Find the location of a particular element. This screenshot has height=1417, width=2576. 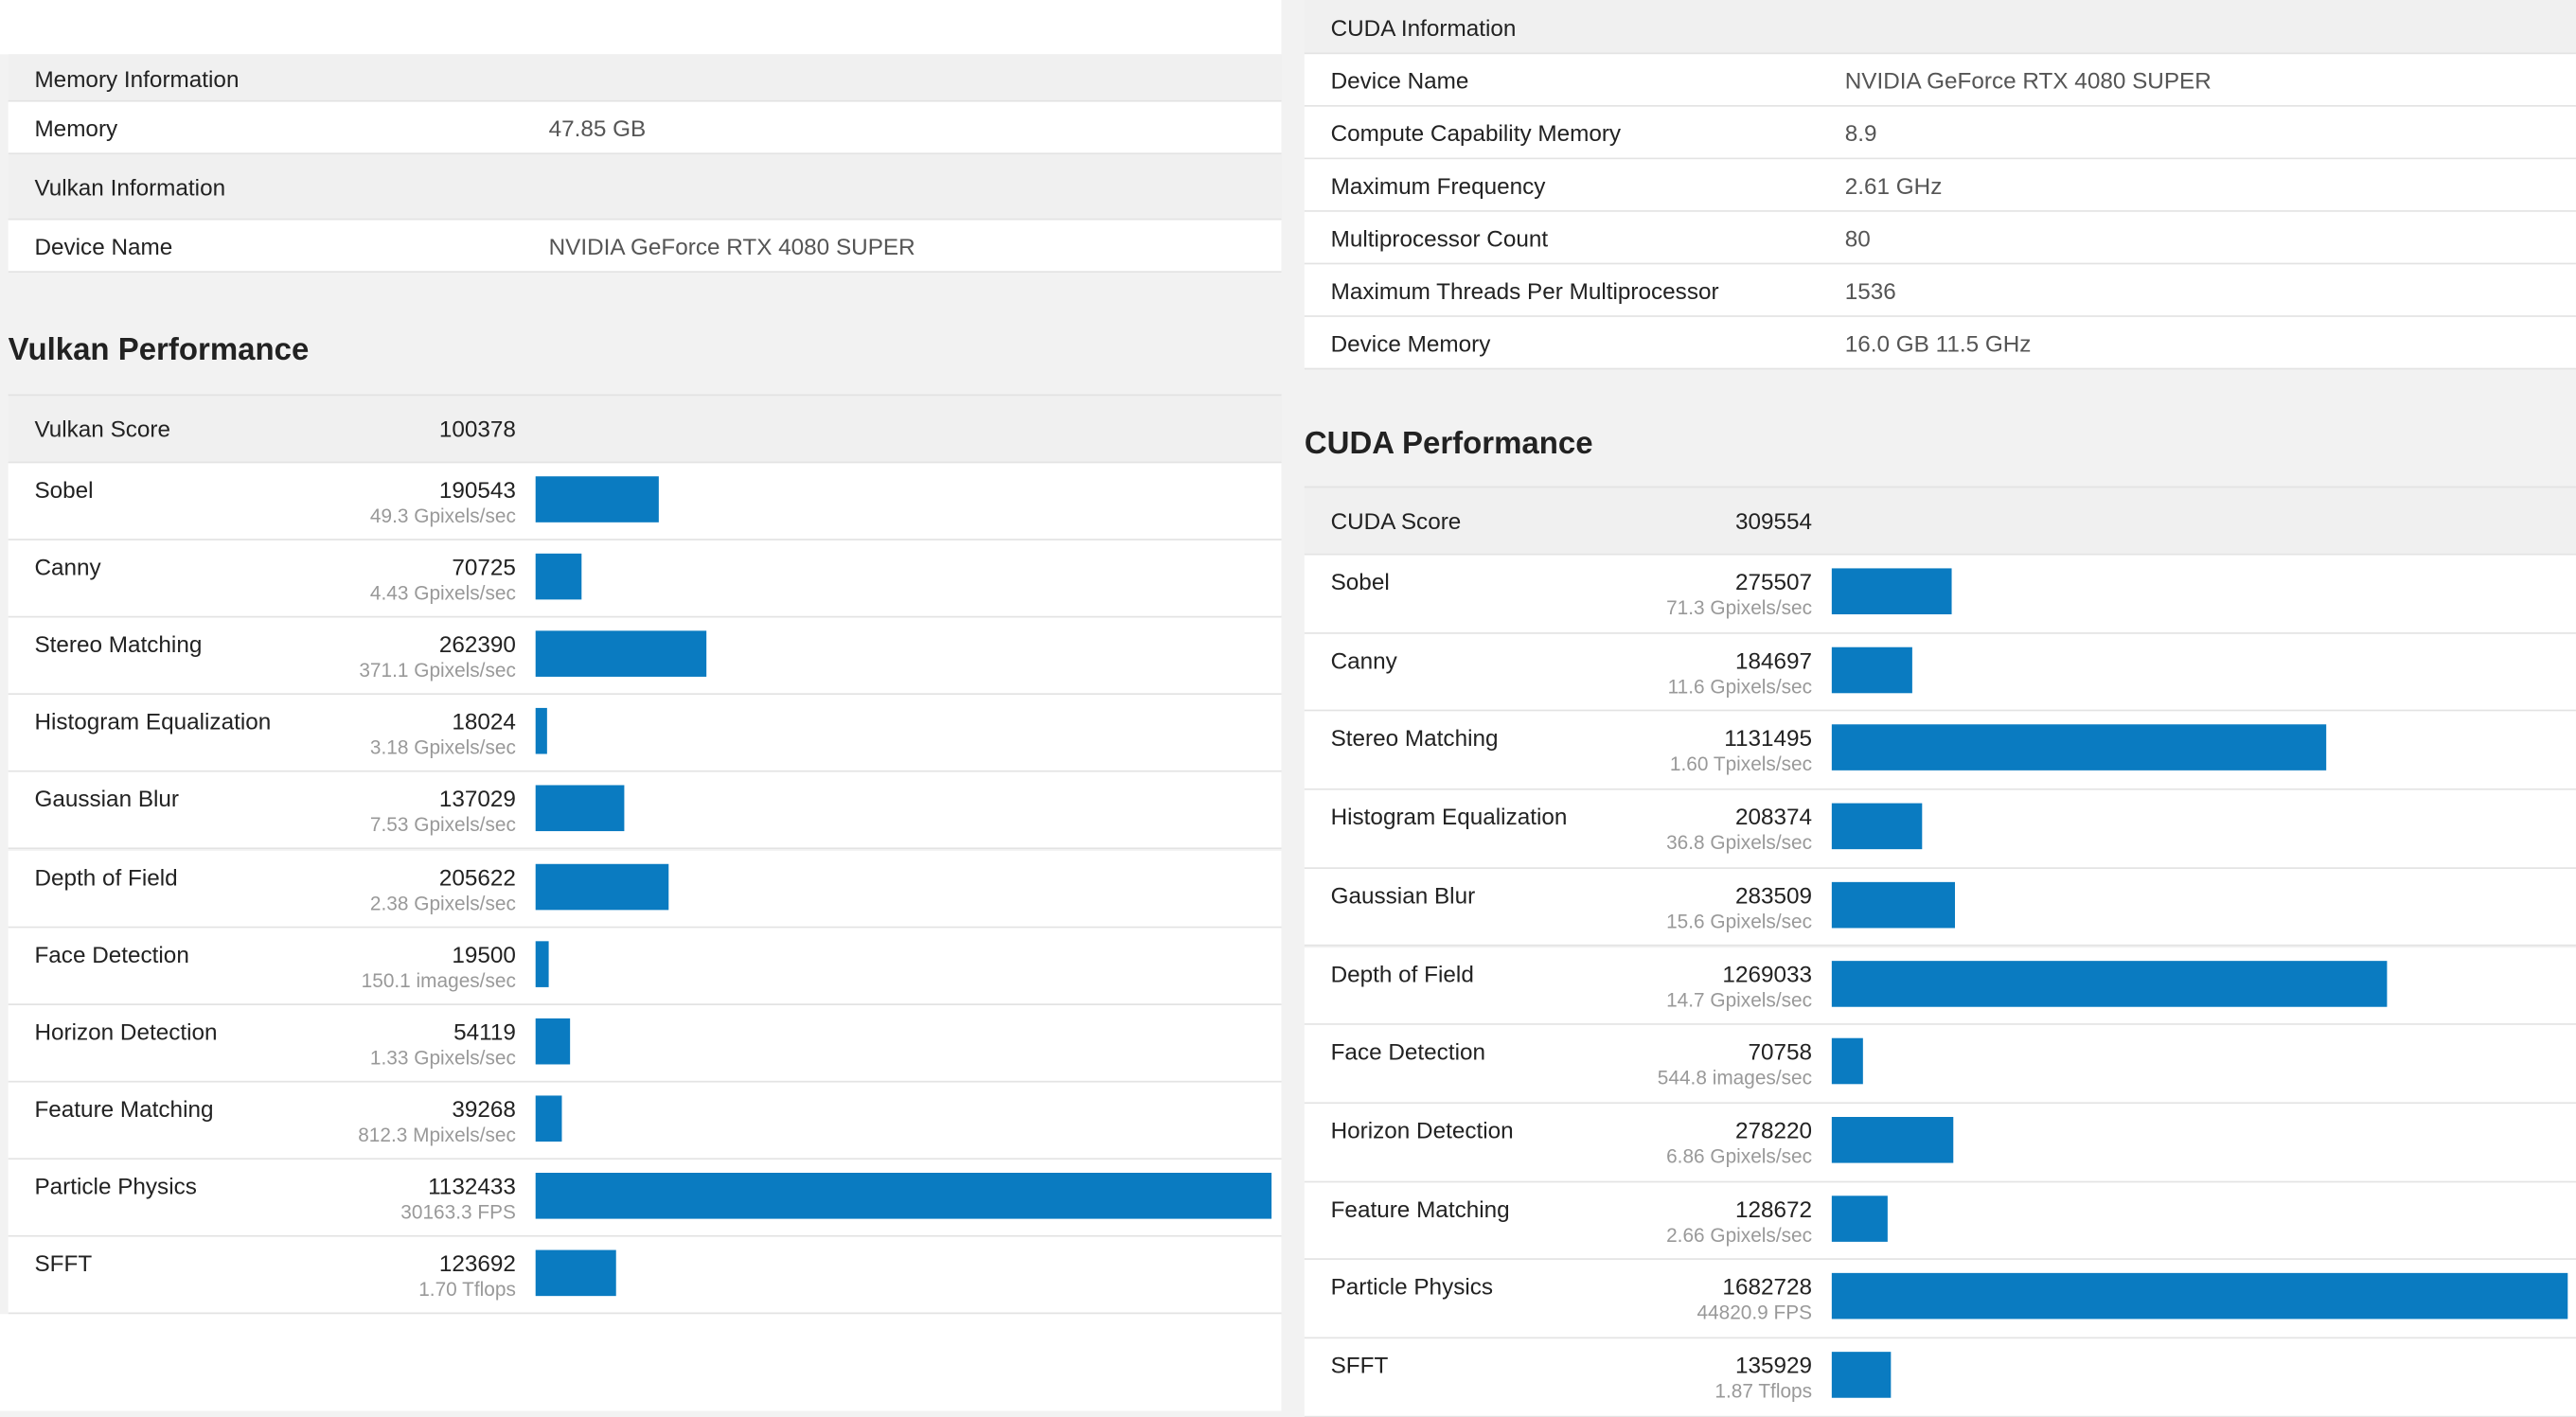

test-rate: 71.3 Gpixels/sec is located at coordinates (1740, 607).